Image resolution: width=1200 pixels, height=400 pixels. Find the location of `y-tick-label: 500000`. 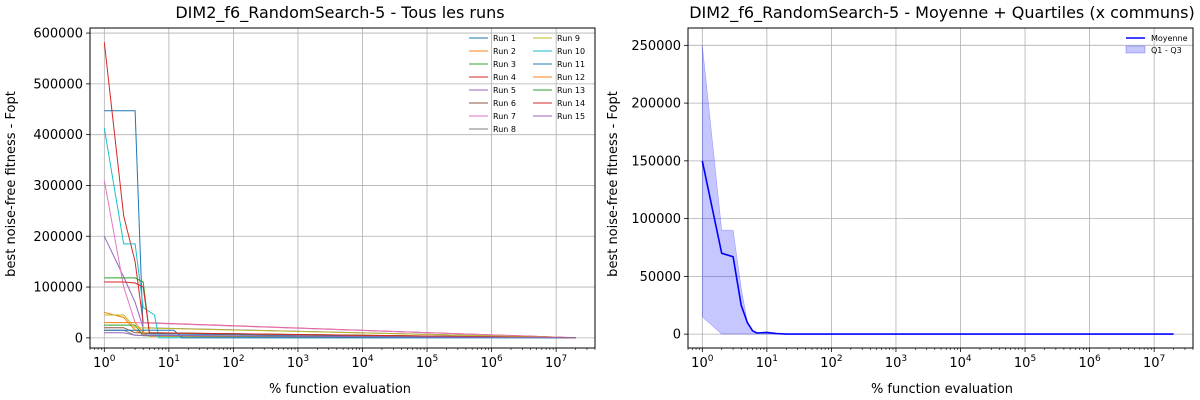

y-tick-label: 500000 is located at coordinates (58, 84).